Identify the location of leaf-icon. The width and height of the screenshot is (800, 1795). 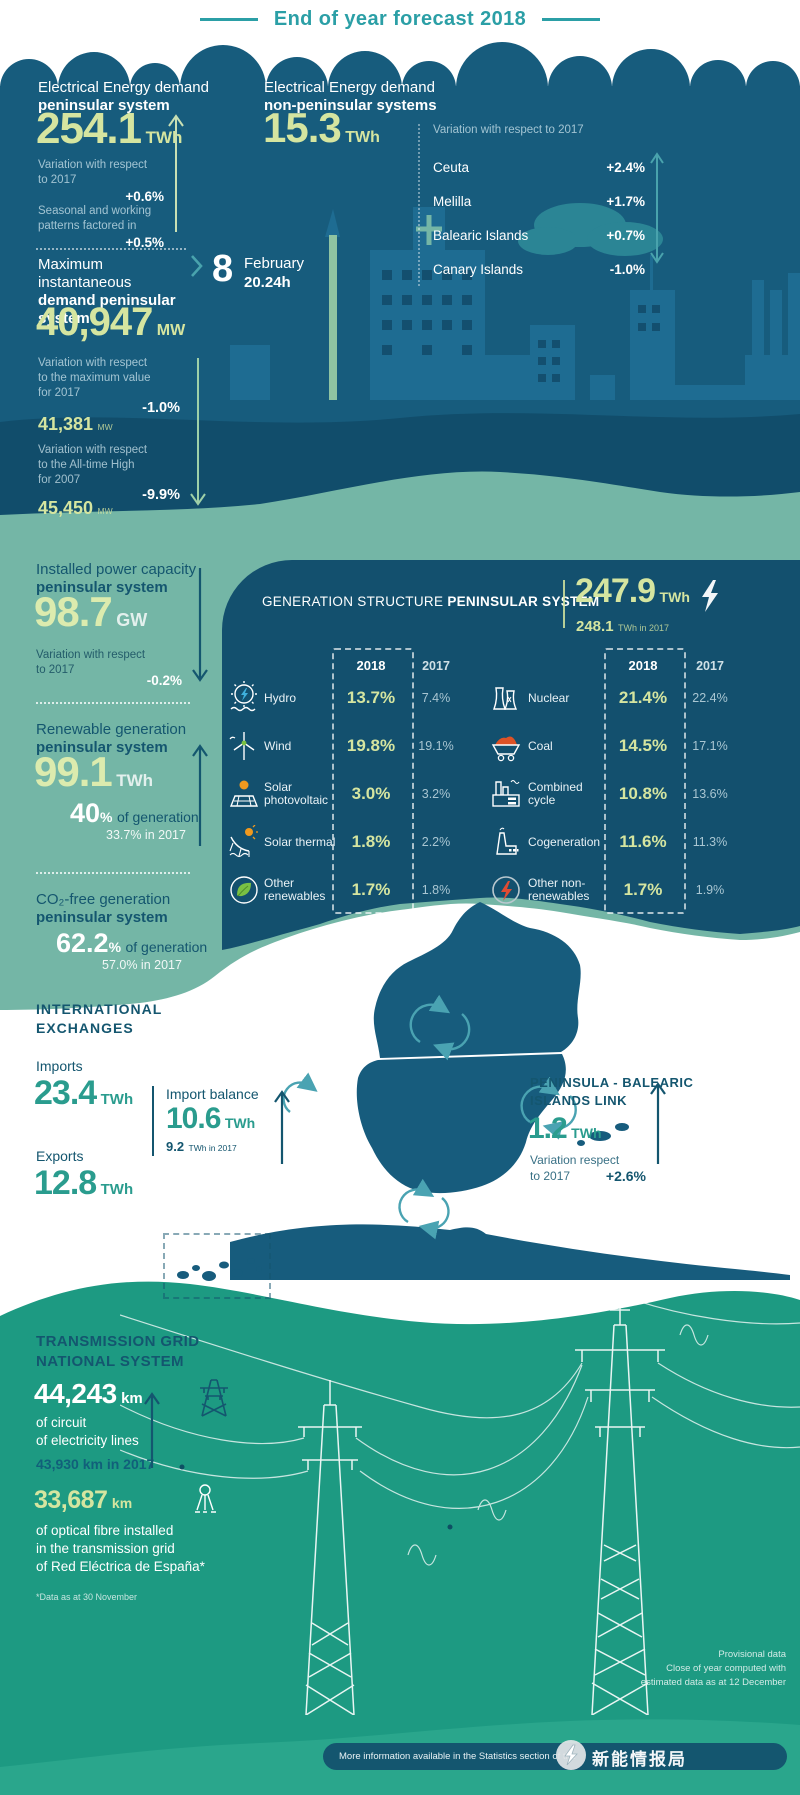
(244, 890).